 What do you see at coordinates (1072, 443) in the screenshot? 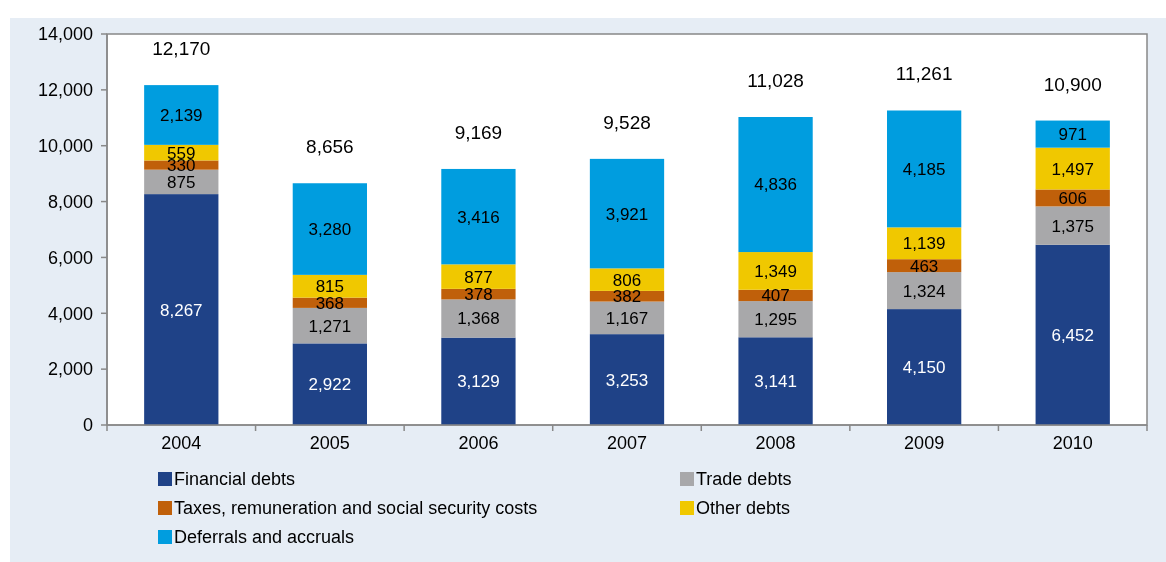
I see `x-tick-label: 2010` at bounding box center [1072, 443].